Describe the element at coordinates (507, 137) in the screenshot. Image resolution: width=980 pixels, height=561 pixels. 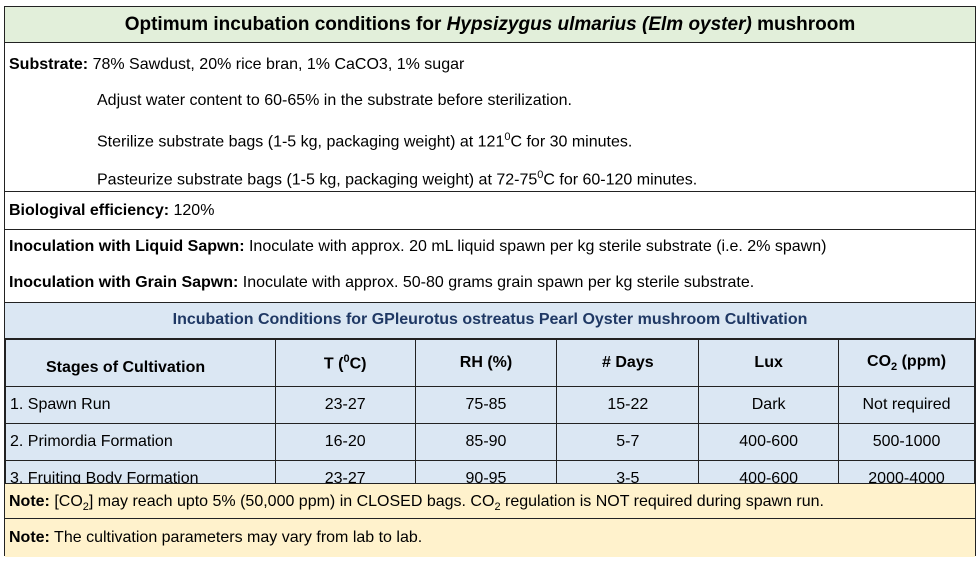
I see `sterilize-degree: 0` at that location.